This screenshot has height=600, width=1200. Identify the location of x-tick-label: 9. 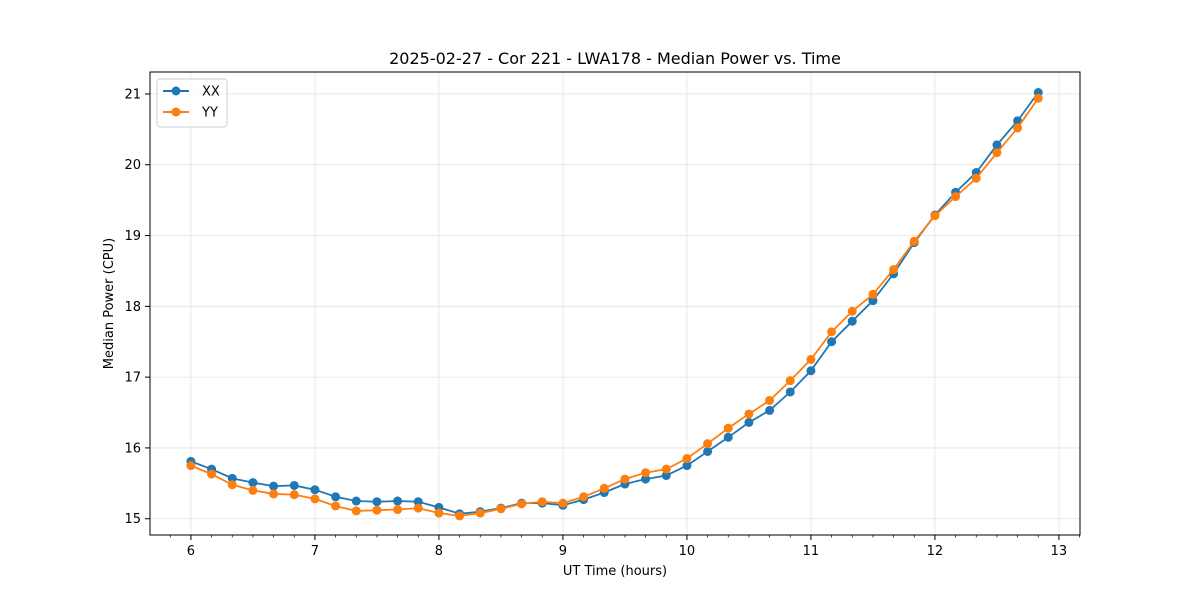
(563, 551).